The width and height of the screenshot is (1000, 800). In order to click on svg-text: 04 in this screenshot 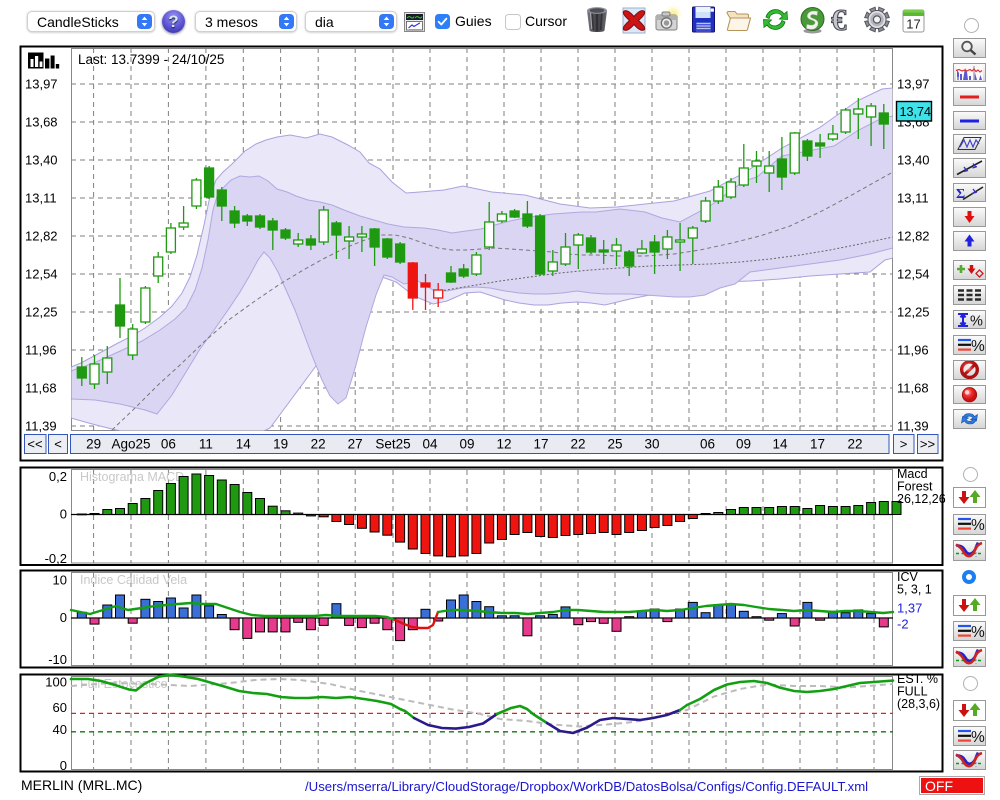, I will do `click(430, 444)`.